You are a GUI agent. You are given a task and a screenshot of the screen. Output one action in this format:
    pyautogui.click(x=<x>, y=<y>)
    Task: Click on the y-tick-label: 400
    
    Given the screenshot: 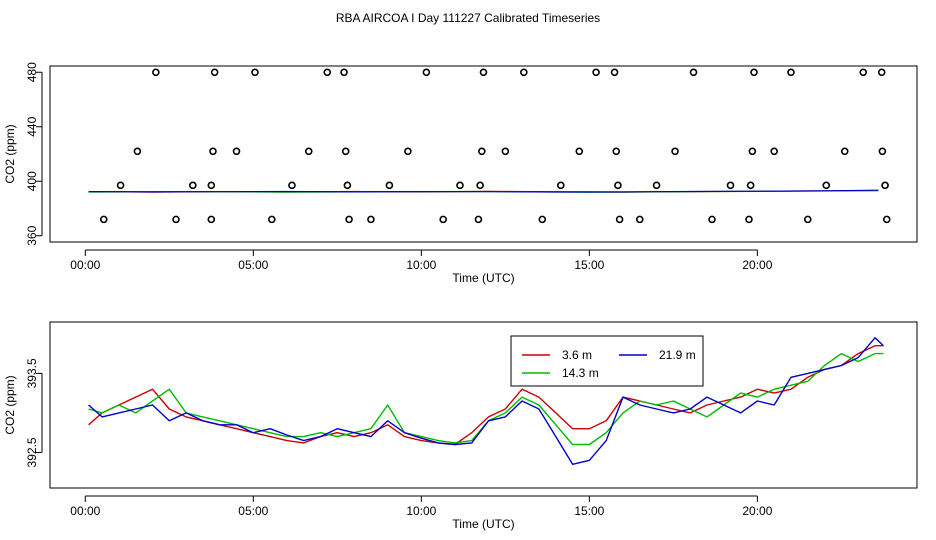 What is the action you would take?
    pyautogui.click(x=32, y=181)
    